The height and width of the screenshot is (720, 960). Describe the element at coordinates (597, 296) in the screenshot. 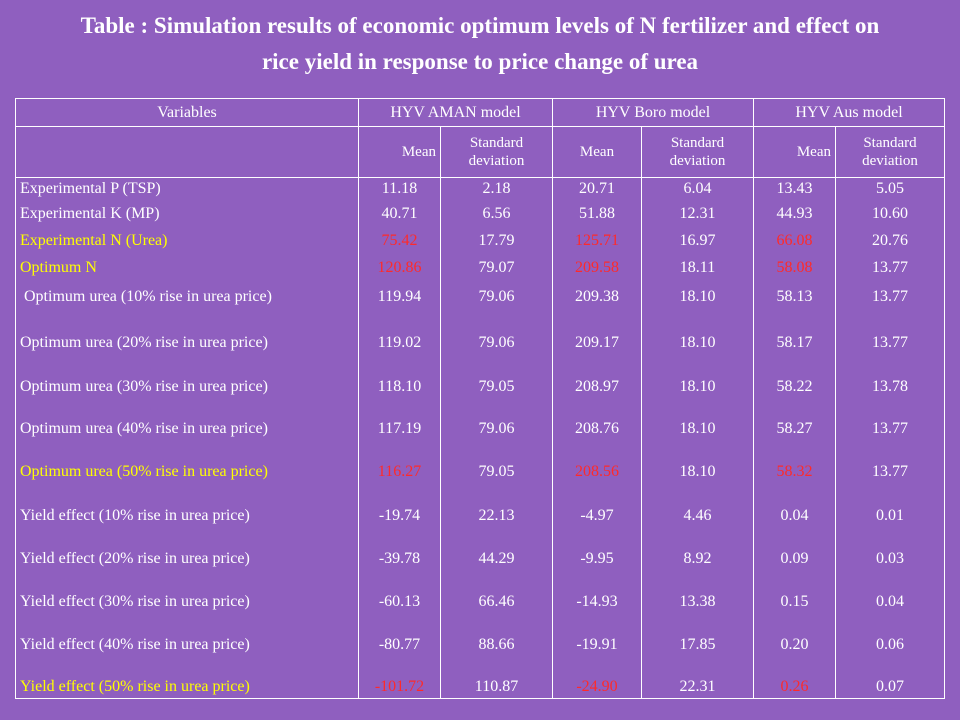

I see `cell-value: 209.38` at that location.